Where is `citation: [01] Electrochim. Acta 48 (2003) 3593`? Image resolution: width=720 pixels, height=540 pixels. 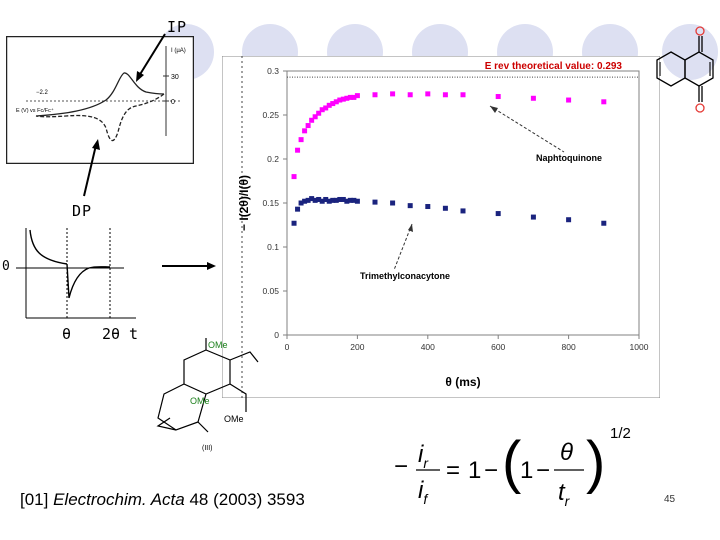
citation: [01] Electrochim. Acta 48 (2003) 3593 is located at coordinates (162, 500).